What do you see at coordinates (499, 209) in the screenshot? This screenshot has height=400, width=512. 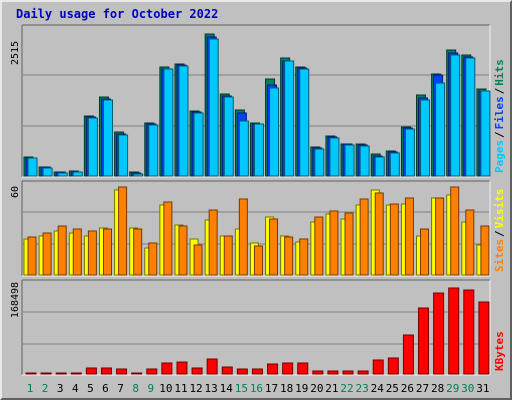 I see `legend-visits: Visits` at bounding box center [499, 209].